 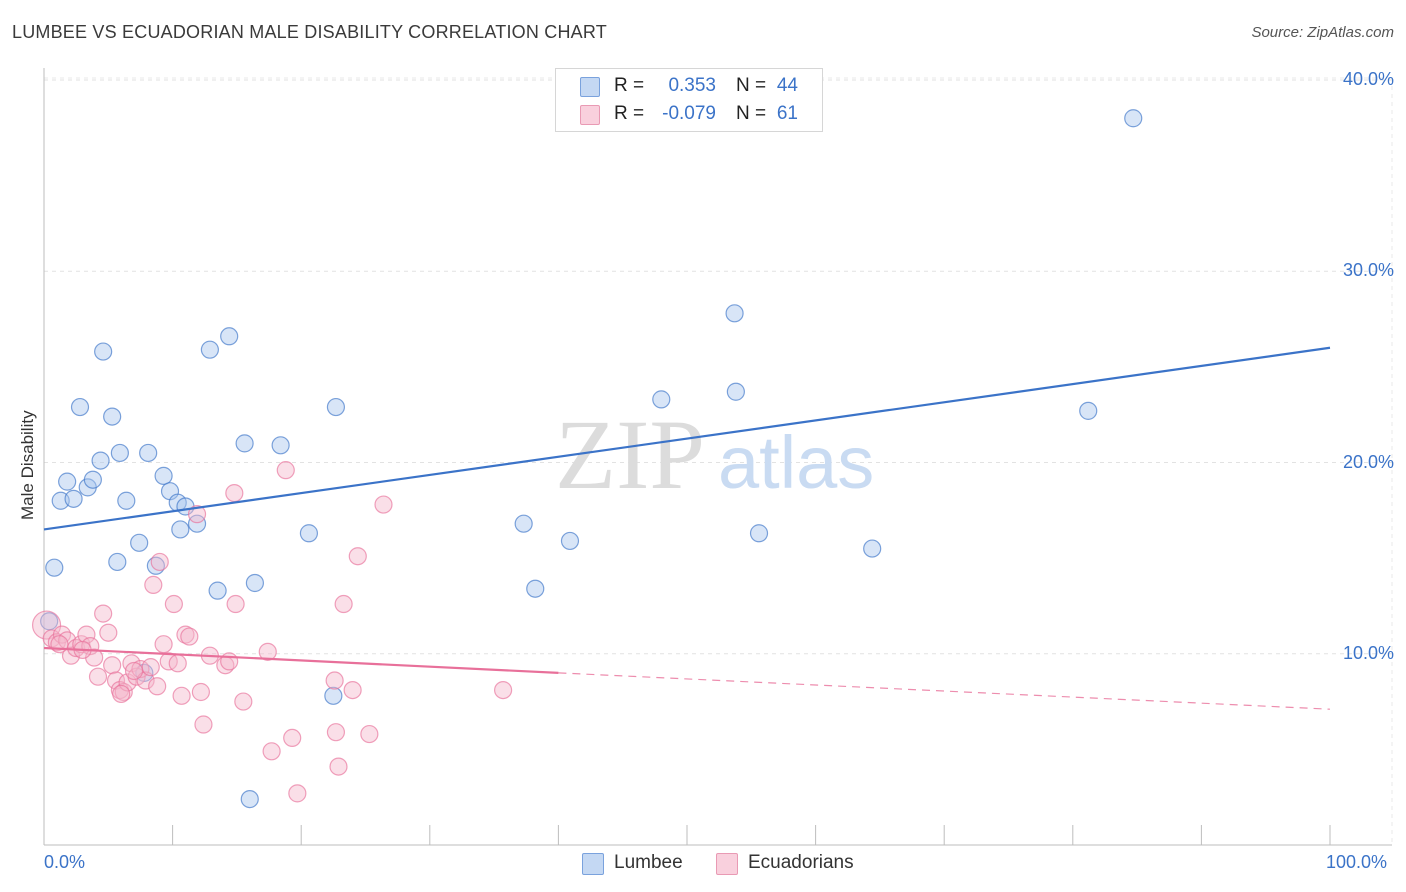 I want to click on legend-label: Ecuadorians, so click(x=801, y=862).